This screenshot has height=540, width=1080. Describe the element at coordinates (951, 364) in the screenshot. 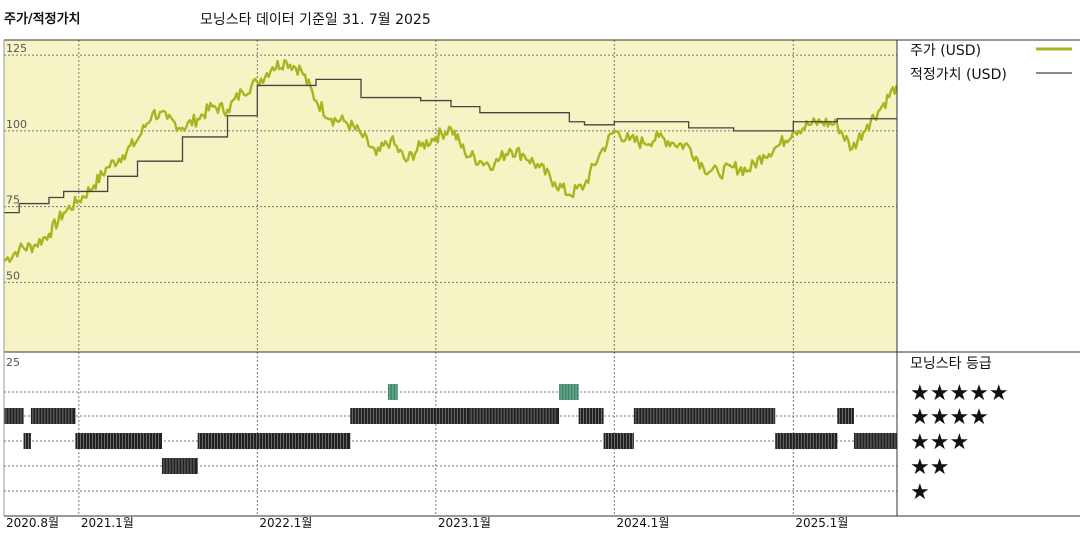

I see `rating-legend-title: 모닝스타 등급` at that location.